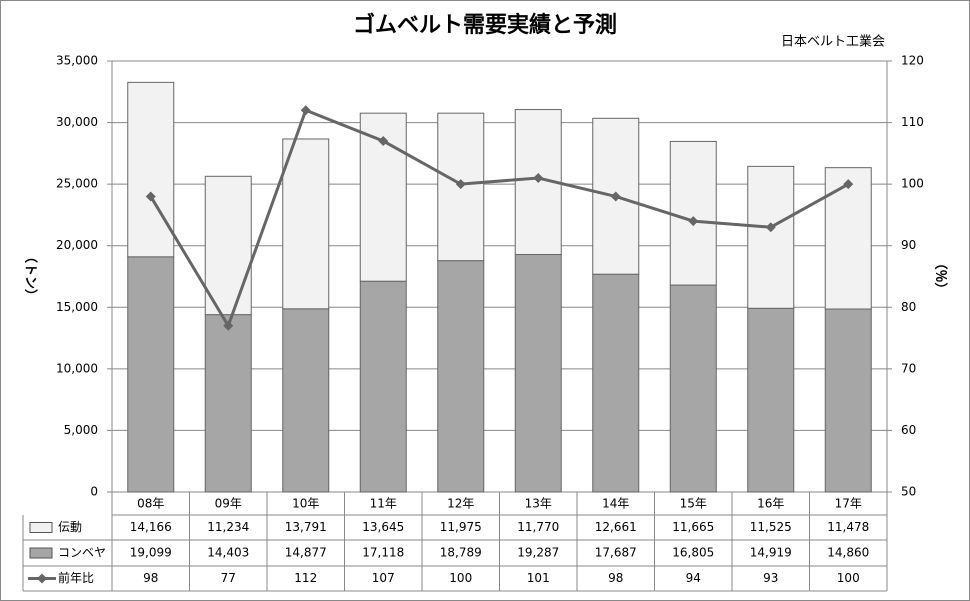 This screenshot has width=970, height=601. Describe the element at coordinates (228, 578) in the screenshot. I see `table-value: 77` at that location.